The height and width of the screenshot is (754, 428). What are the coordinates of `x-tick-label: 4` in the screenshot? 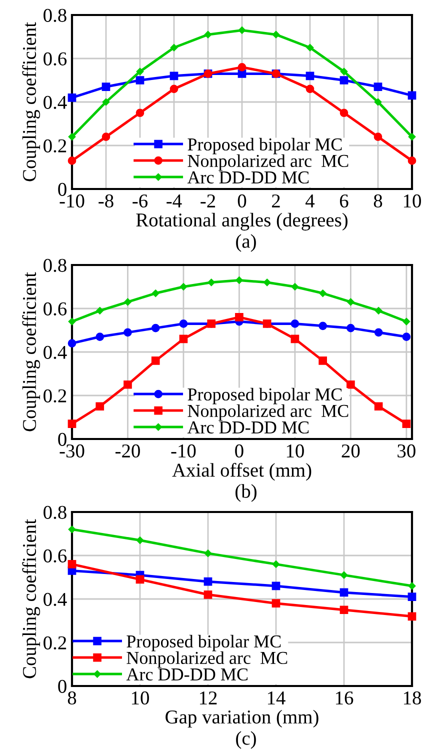 It's located at (310, 201).